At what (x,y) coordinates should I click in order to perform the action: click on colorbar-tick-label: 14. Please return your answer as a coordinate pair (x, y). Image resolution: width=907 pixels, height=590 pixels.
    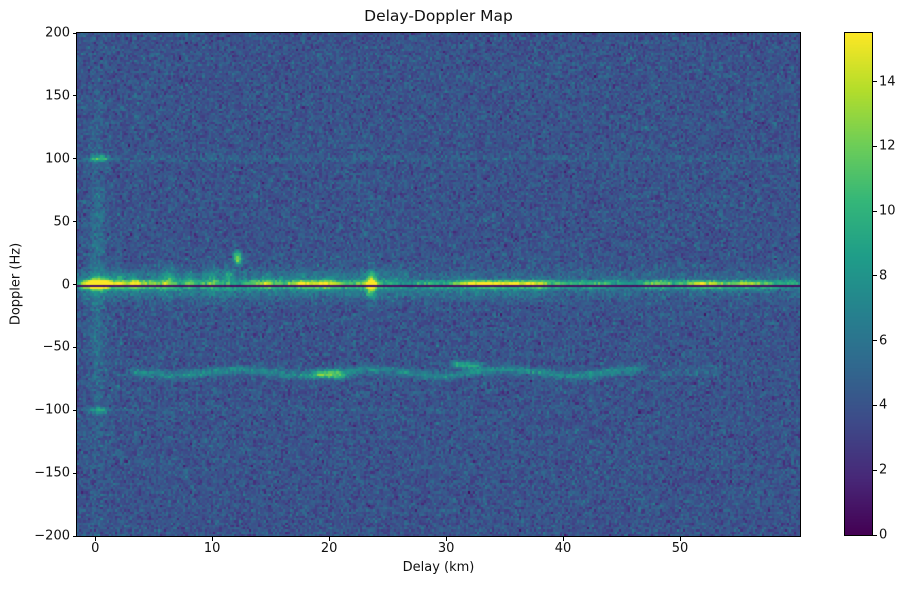
    Looking at the image, I should click on (887, 82).